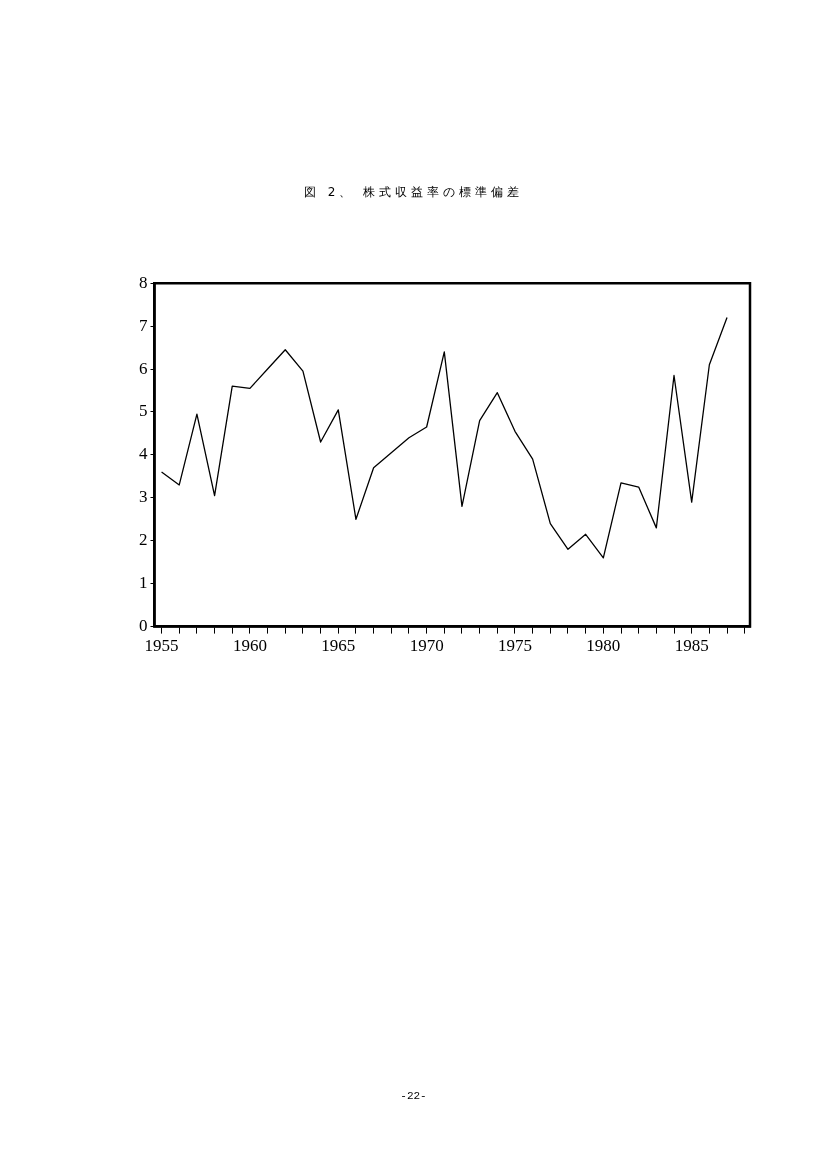  Describe the element at coordinates (143, 626) in the screenshot. I see `y-tick-label: 0` at that location.